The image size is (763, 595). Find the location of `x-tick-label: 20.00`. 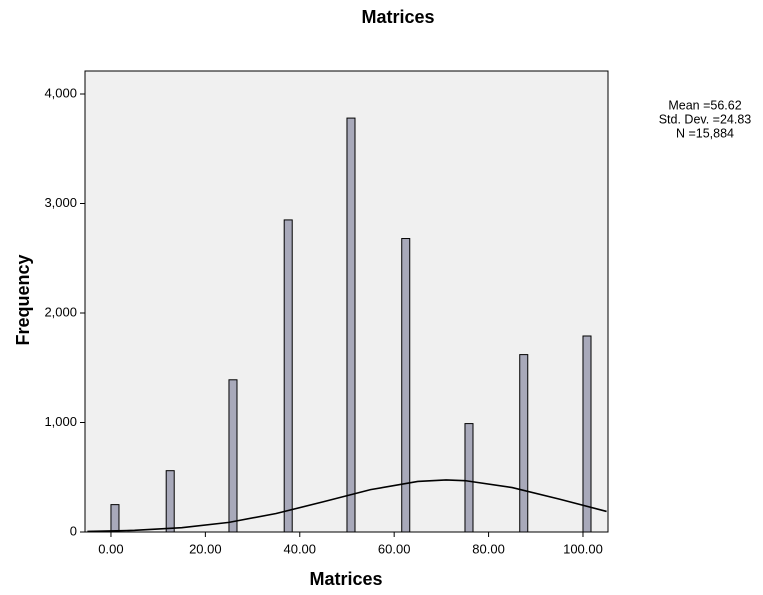

x-tick-label: 20.00 is located at coordinates (205, 548).